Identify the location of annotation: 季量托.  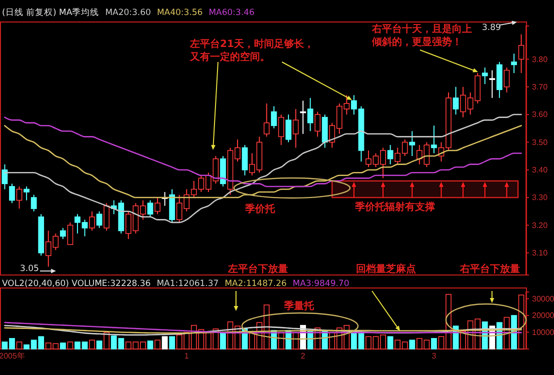
(299, 306).